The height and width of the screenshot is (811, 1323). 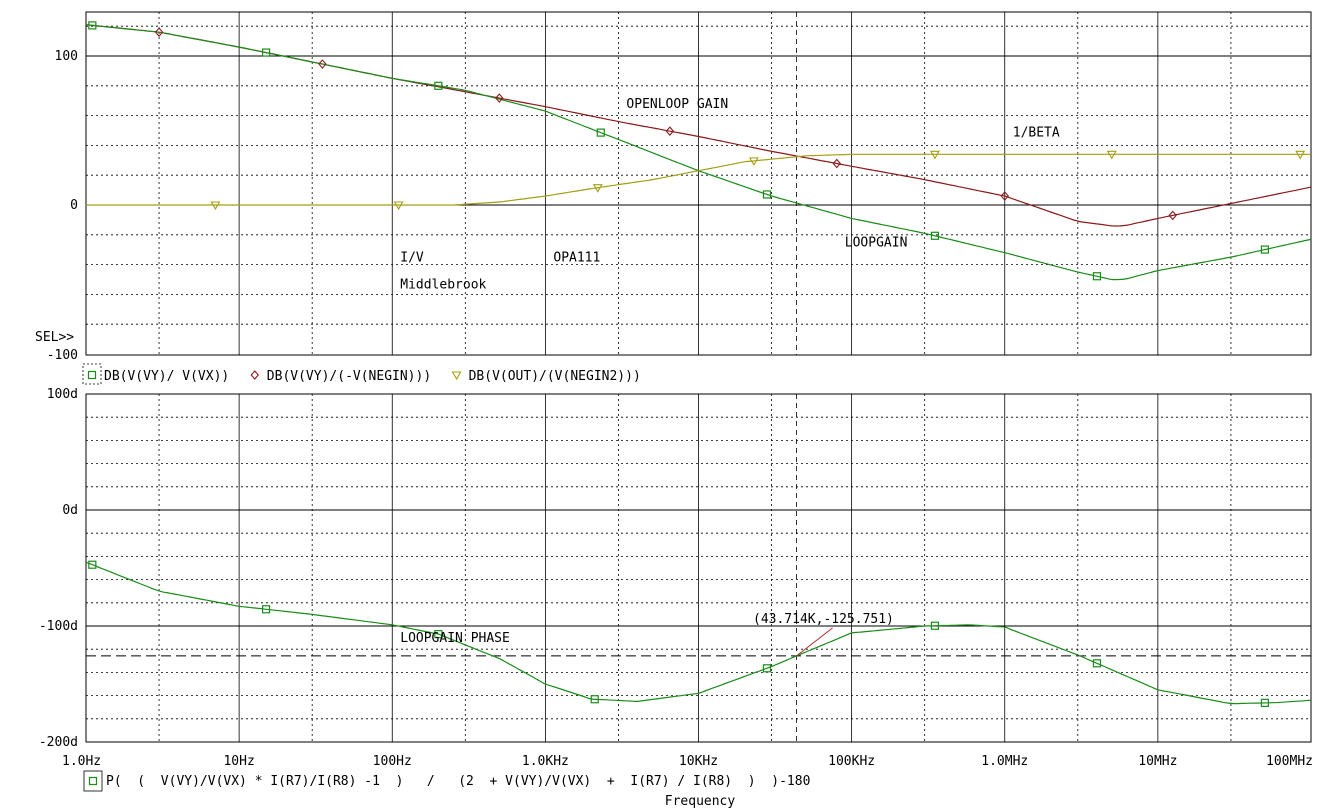 What do you see at coordinates (74, 205) in the screenshot?
I see `y-tick-label: 0` at bounding box center [74, 205].